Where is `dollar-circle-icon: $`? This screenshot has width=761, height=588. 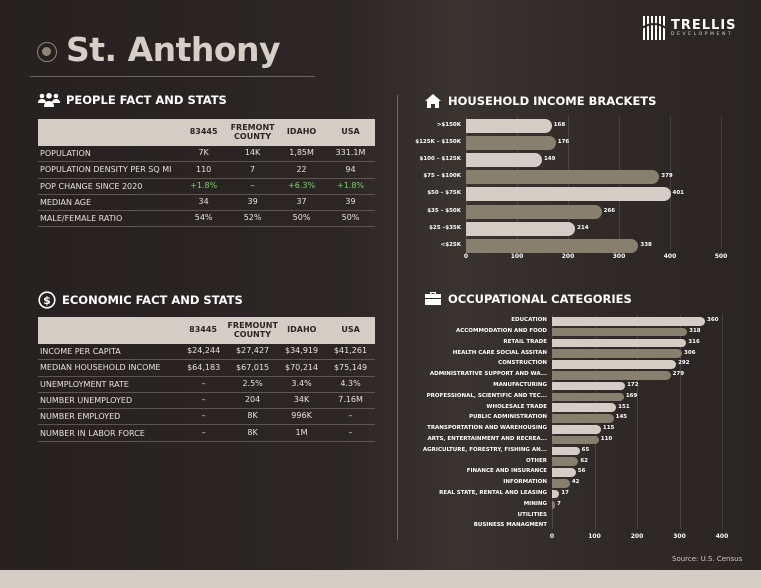 dollar-circle-icon: $ is located at coordinates (47, 300).